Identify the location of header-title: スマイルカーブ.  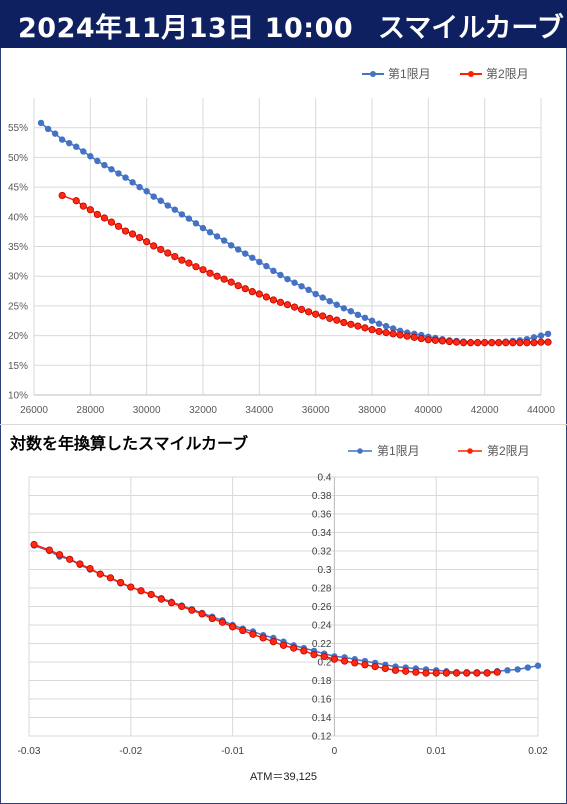
(471, 28).